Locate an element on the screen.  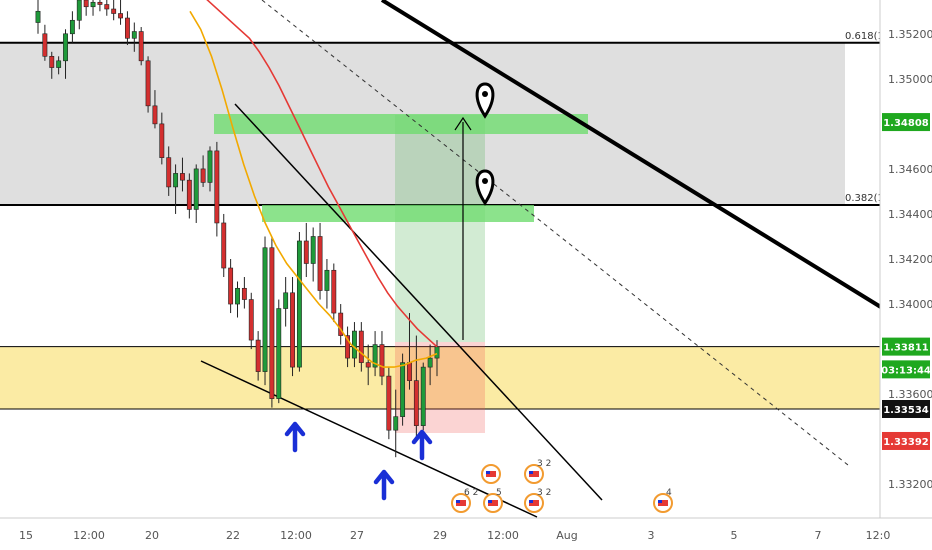
price-tag-4: 1.33392 is located at coordinates (906, 440).